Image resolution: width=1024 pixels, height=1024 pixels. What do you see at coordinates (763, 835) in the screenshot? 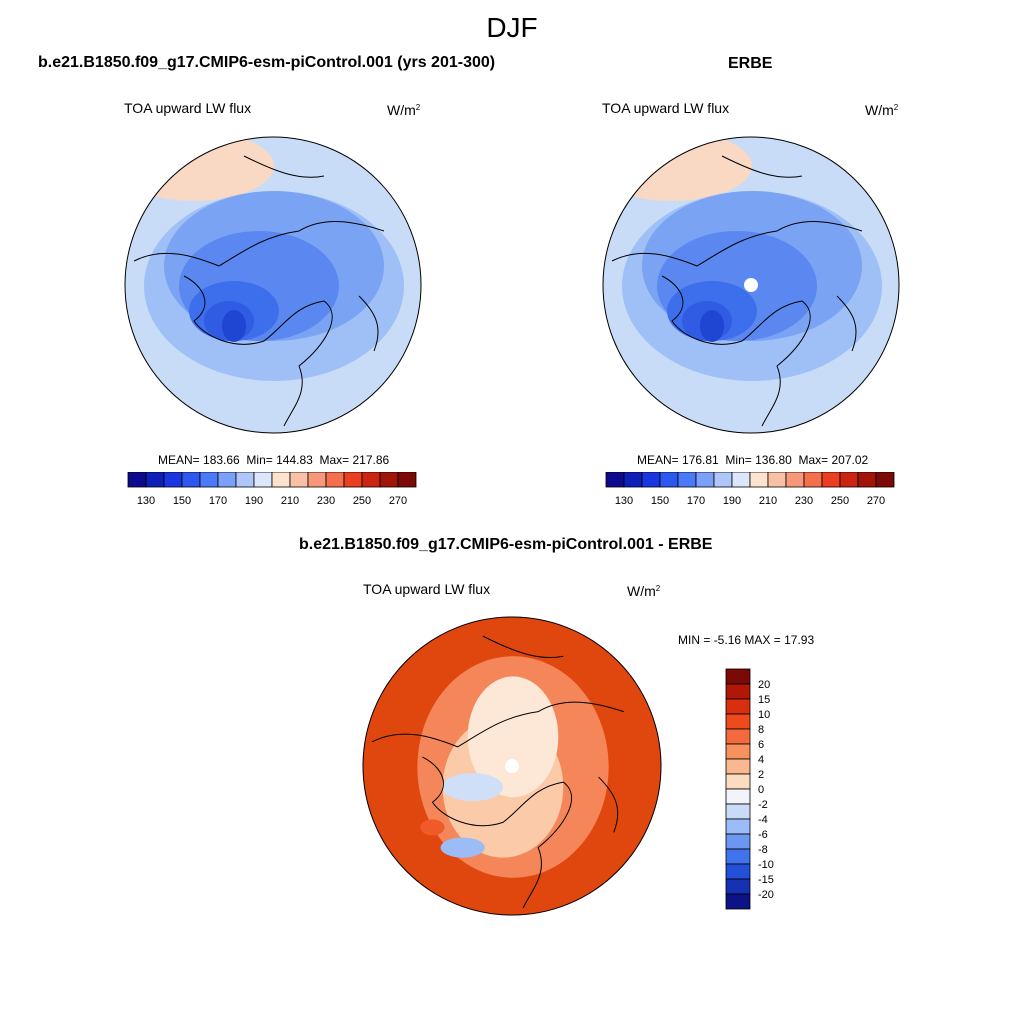
I see `colorbar-tick-label: -6` at bounding box center [763, 835].